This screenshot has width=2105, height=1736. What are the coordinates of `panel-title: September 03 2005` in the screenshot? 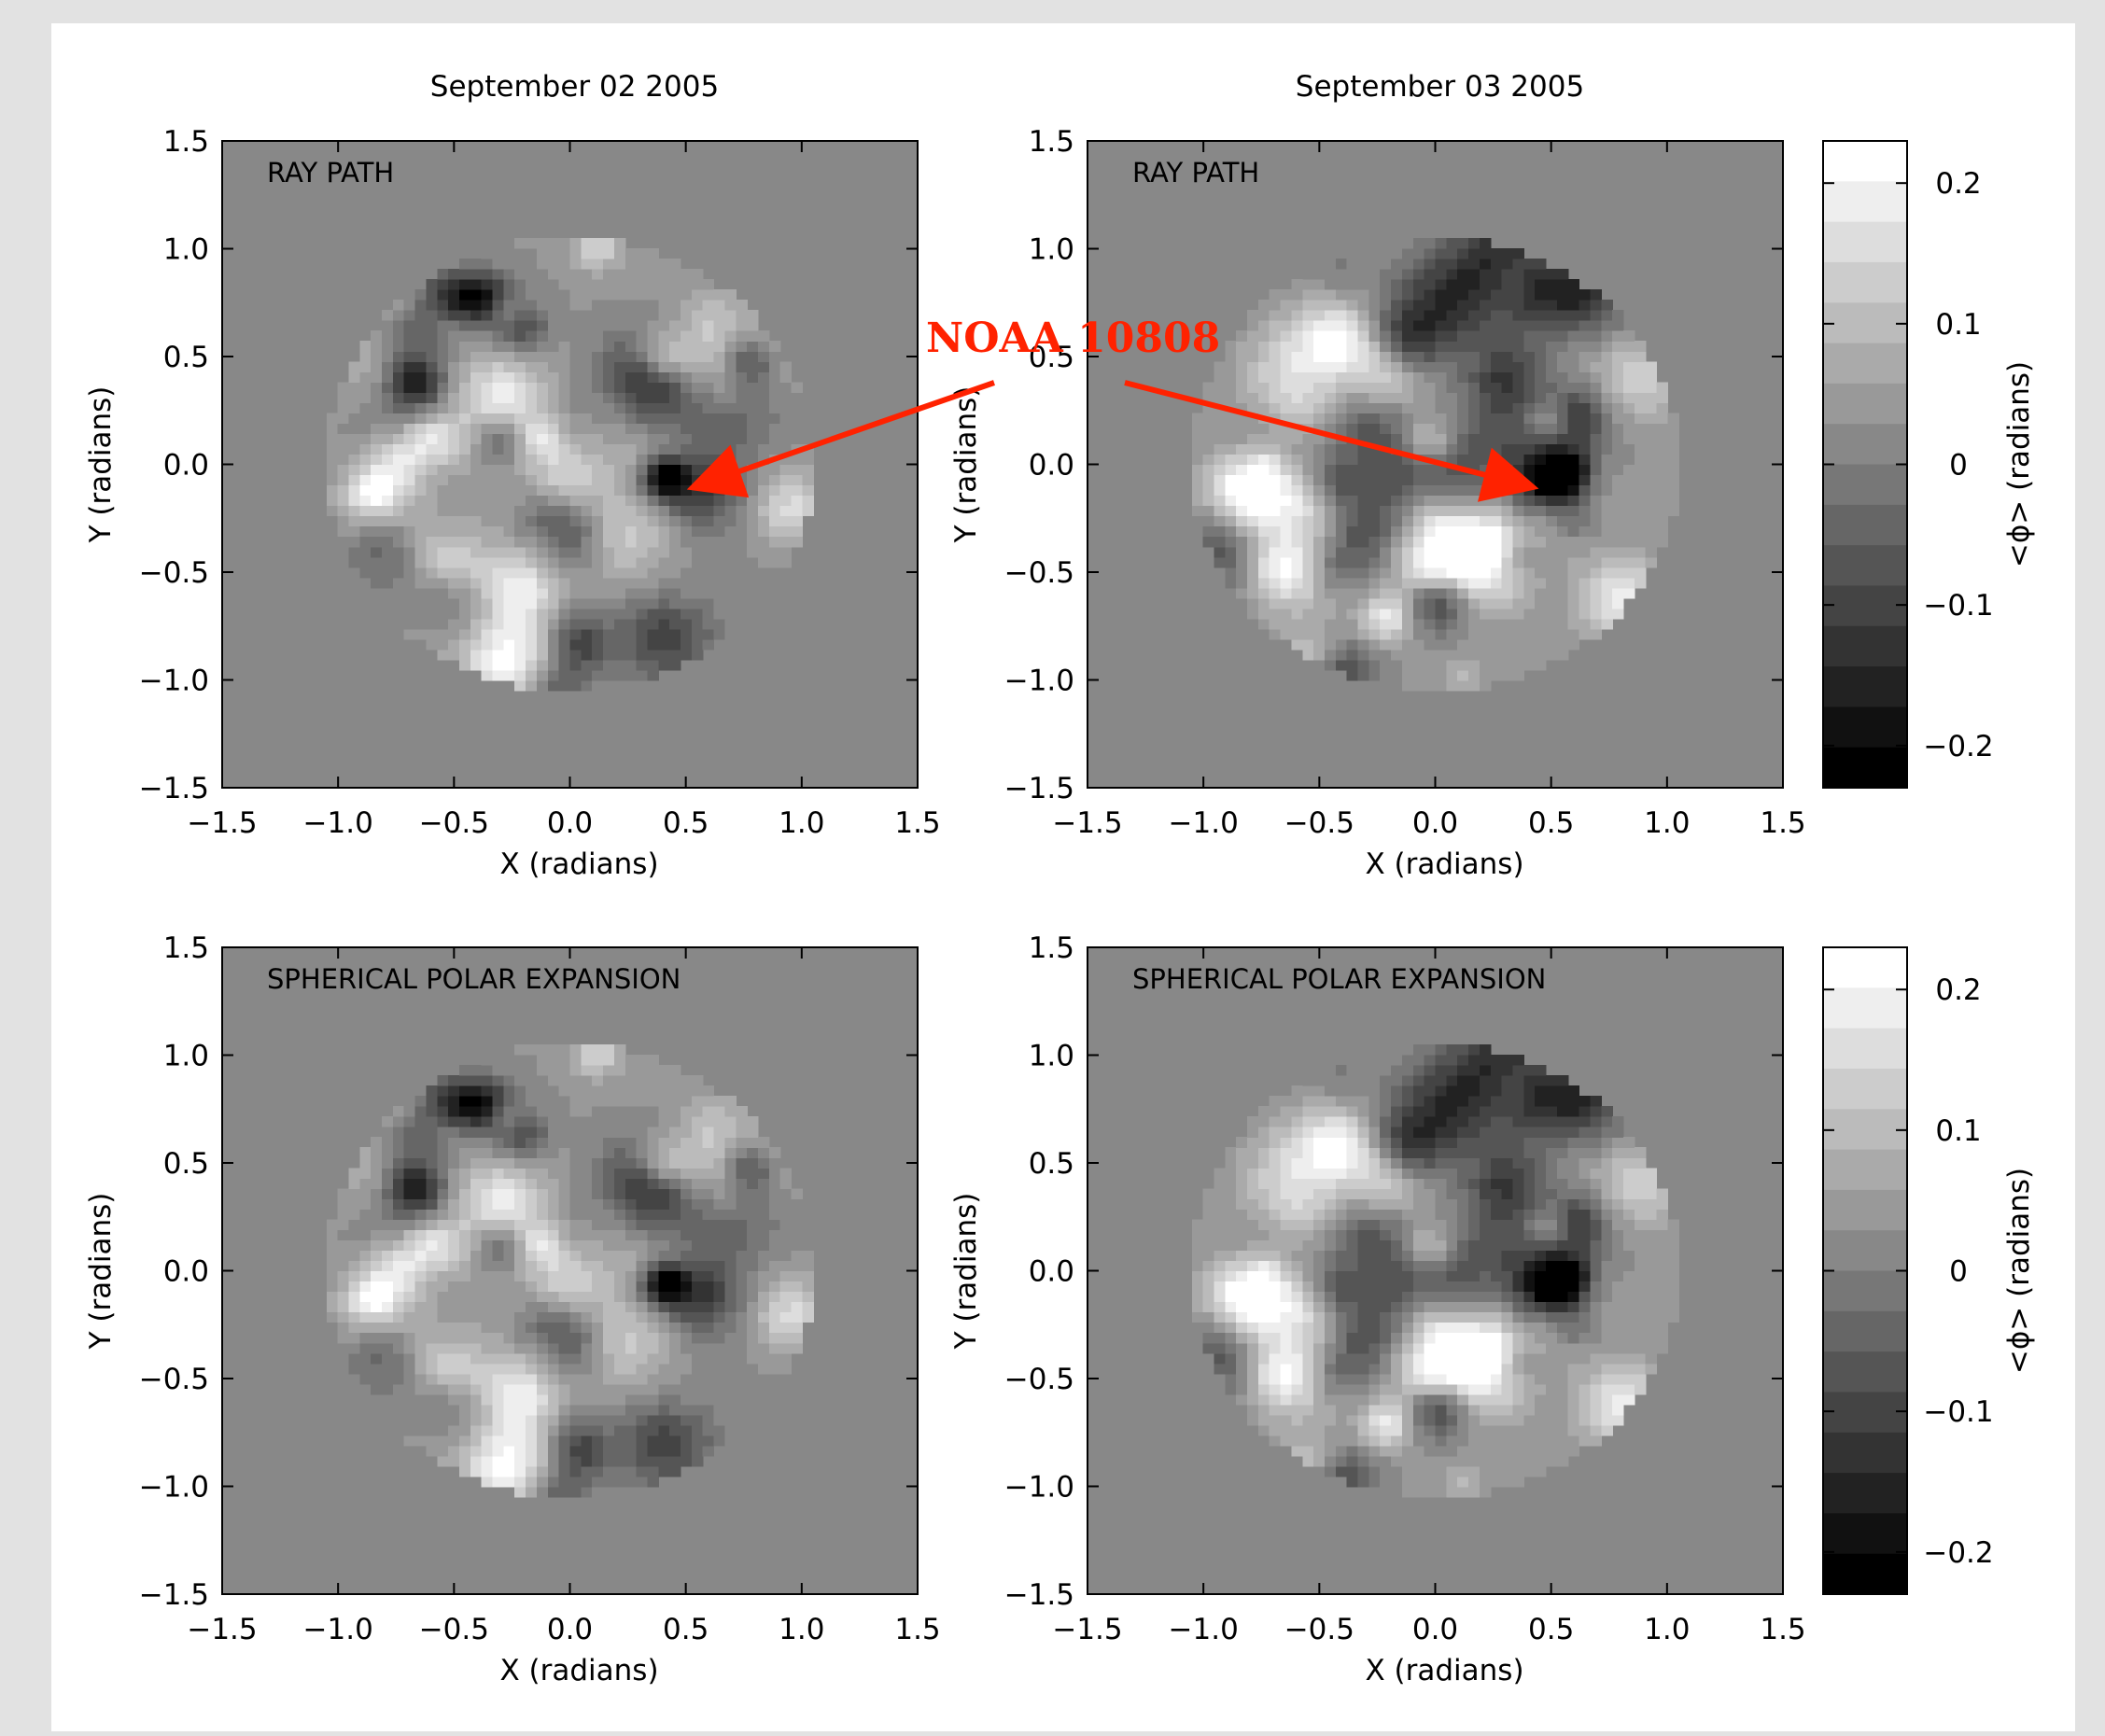 It's located at (1440, 87).